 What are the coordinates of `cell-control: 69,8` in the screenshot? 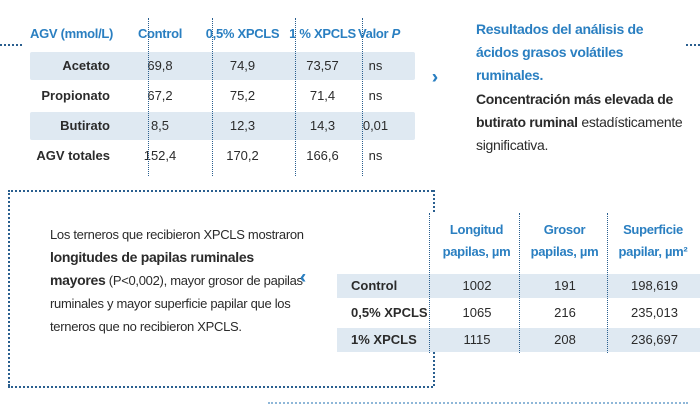 It's located at (160, 65).